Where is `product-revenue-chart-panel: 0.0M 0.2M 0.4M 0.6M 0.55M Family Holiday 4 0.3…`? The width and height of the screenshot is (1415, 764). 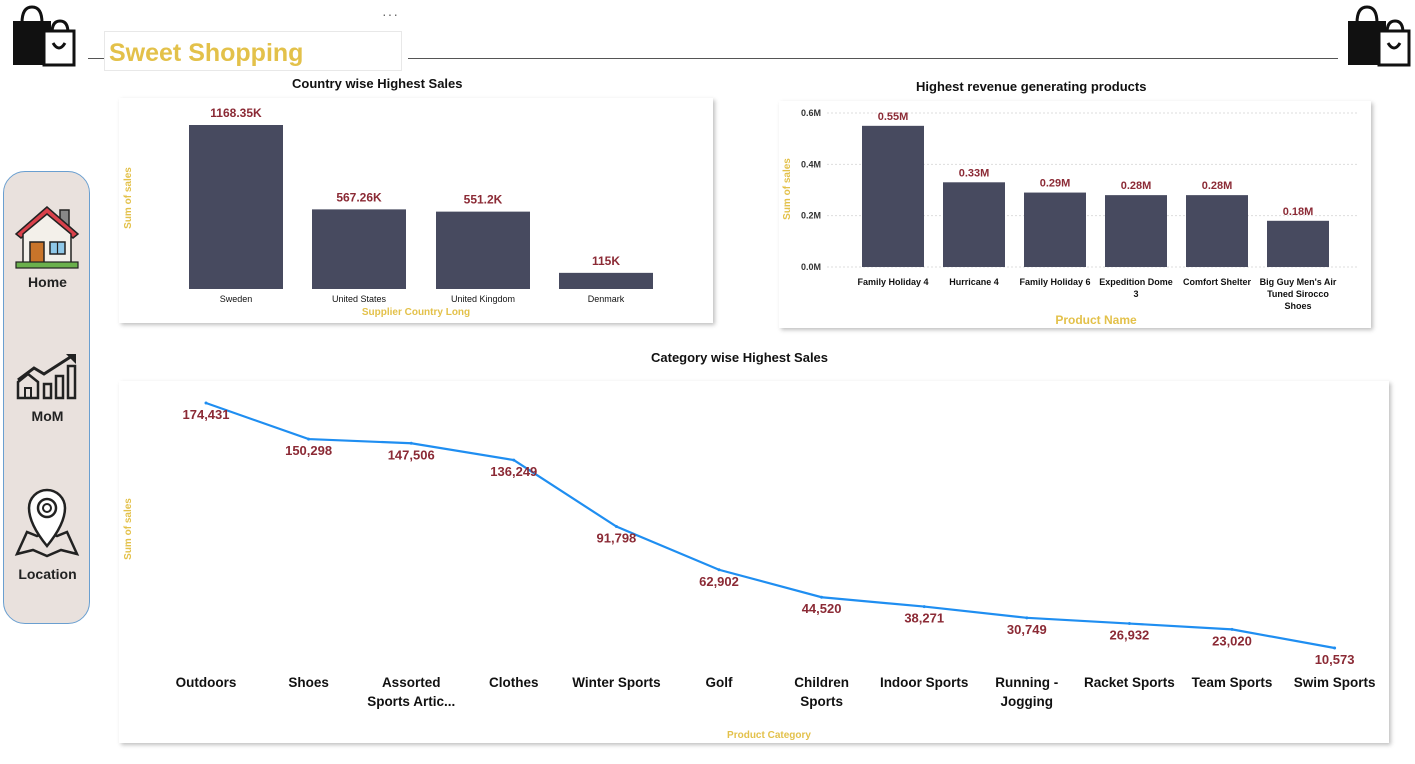 product-revenue-chart-panel: 0.0M 0.2M 0.4M 0.6M 0.55M Family Holiday 4 0.3… is located at coordinates (1075, 214).